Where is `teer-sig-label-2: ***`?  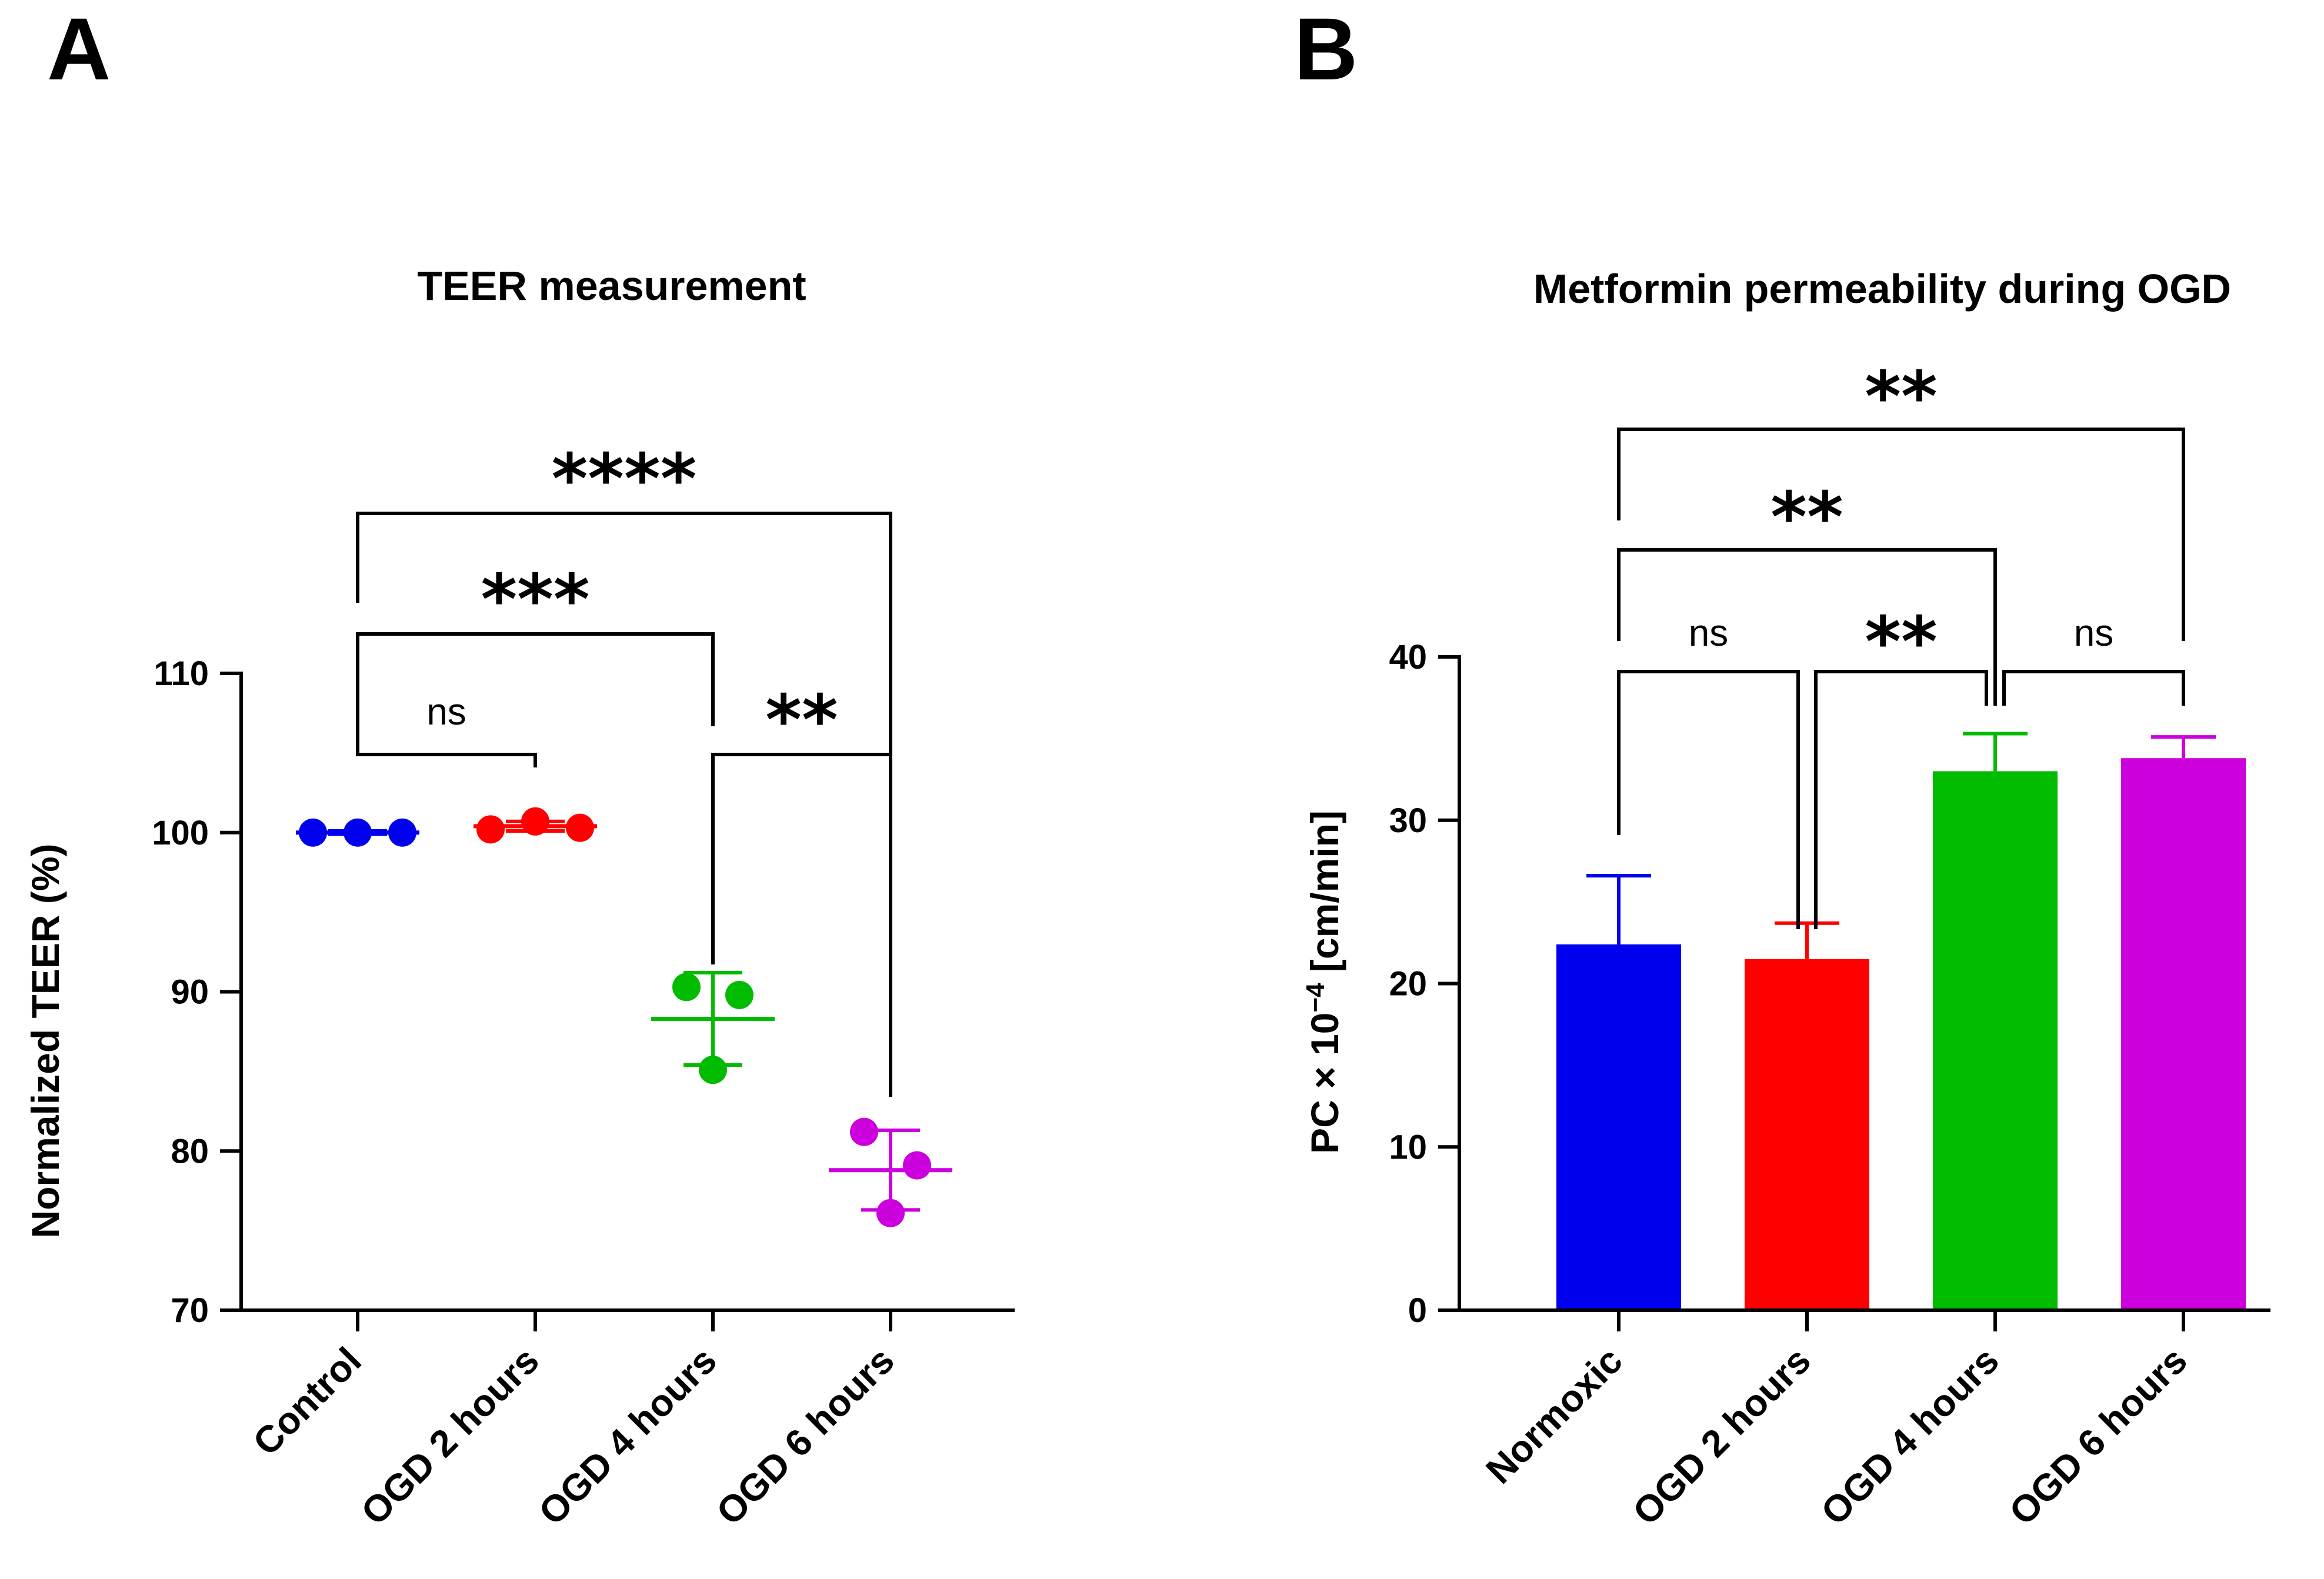
teer-sig-label-2: *** is located at coordinates (535, 599).